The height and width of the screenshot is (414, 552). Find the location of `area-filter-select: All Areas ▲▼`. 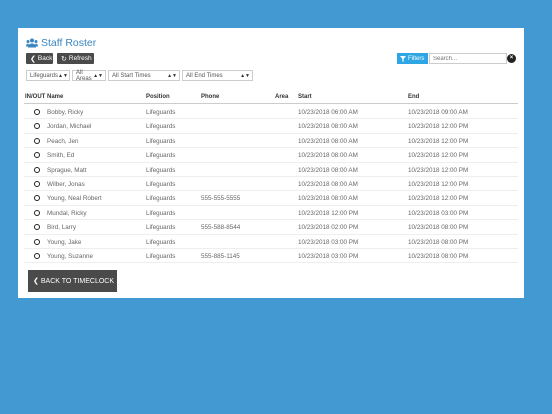

area-filter-select: All Areas ▲▼ is located at coordinates (89, 75).